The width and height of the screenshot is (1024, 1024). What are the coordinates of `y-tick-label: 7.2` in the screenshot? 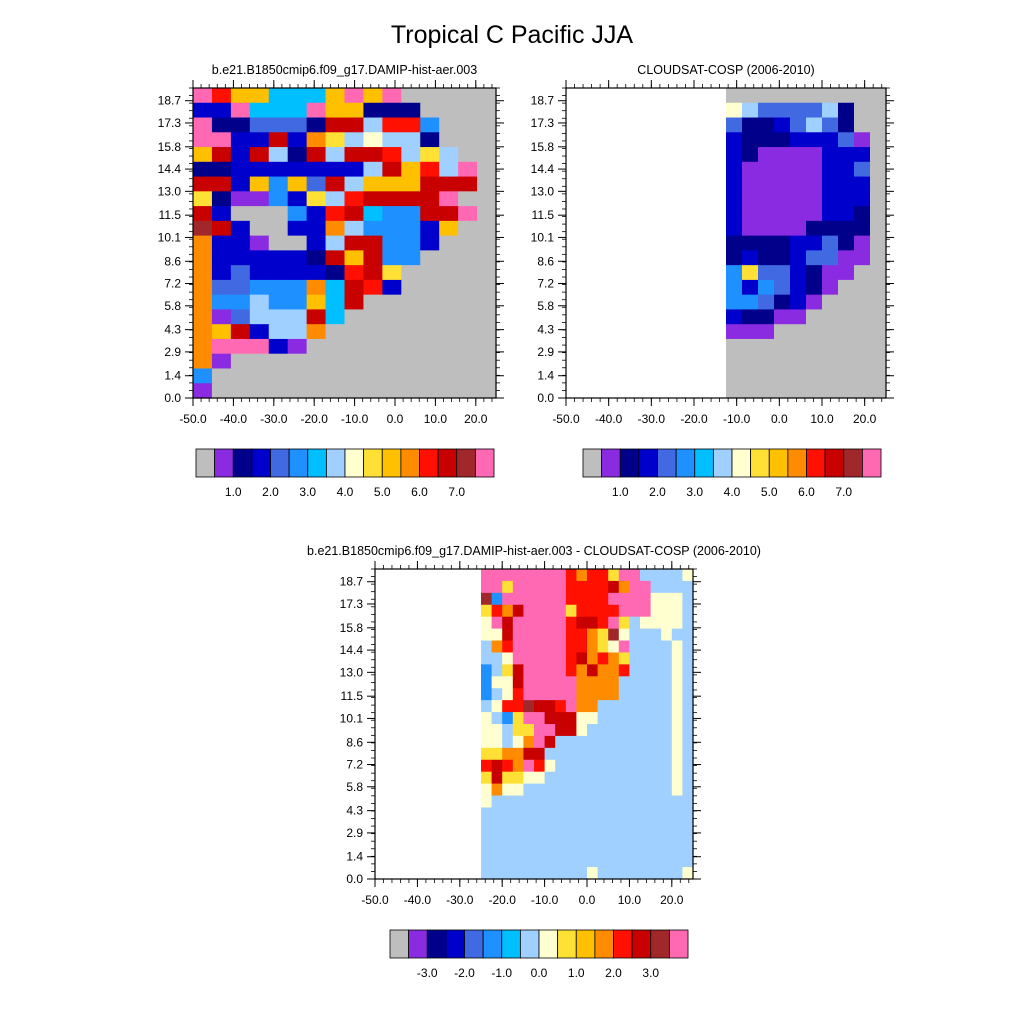 It's located at (545, 284).